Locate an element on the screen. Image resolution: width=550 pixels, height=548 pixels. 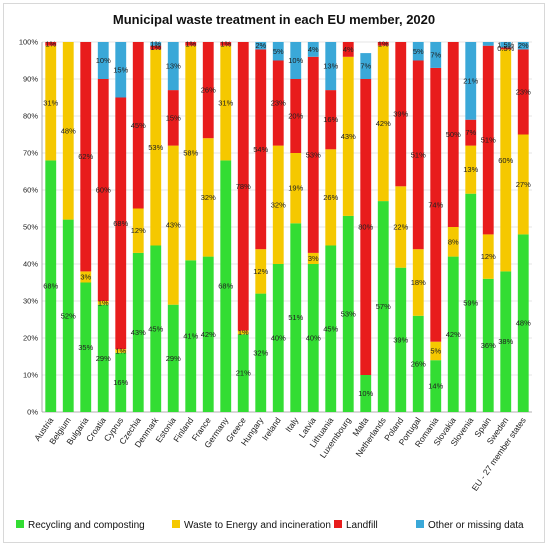
value-label: 12% is located at coordinates (260, 271).